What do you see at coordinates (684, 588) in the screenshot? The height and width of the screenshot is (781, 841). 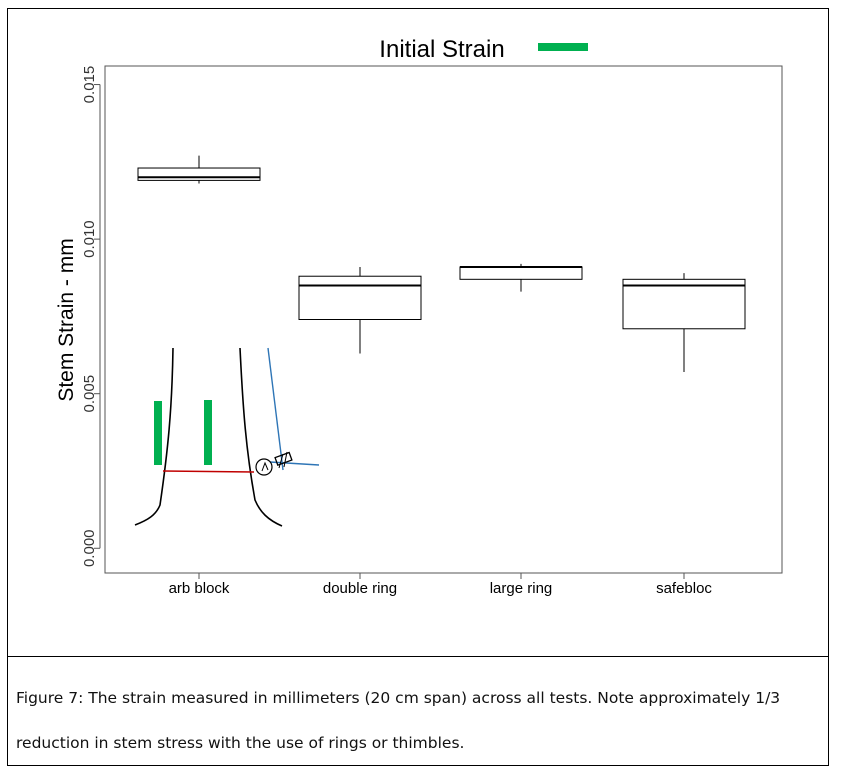 I see `x-tick-label: safebloc` at bounding box center [684, 588].